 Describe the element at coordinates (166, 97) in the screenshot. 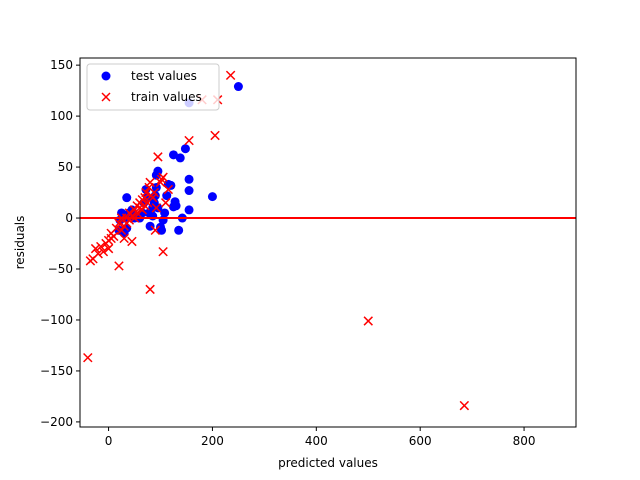

I see `legend-label-train: train values` at that location.